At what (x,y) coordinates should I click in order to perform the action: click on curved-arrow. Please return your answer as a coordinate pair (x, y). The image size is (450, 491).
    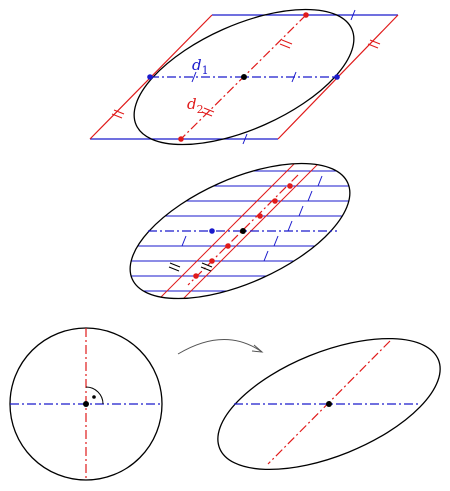
    Looking at the image, I should click on (220, 347).